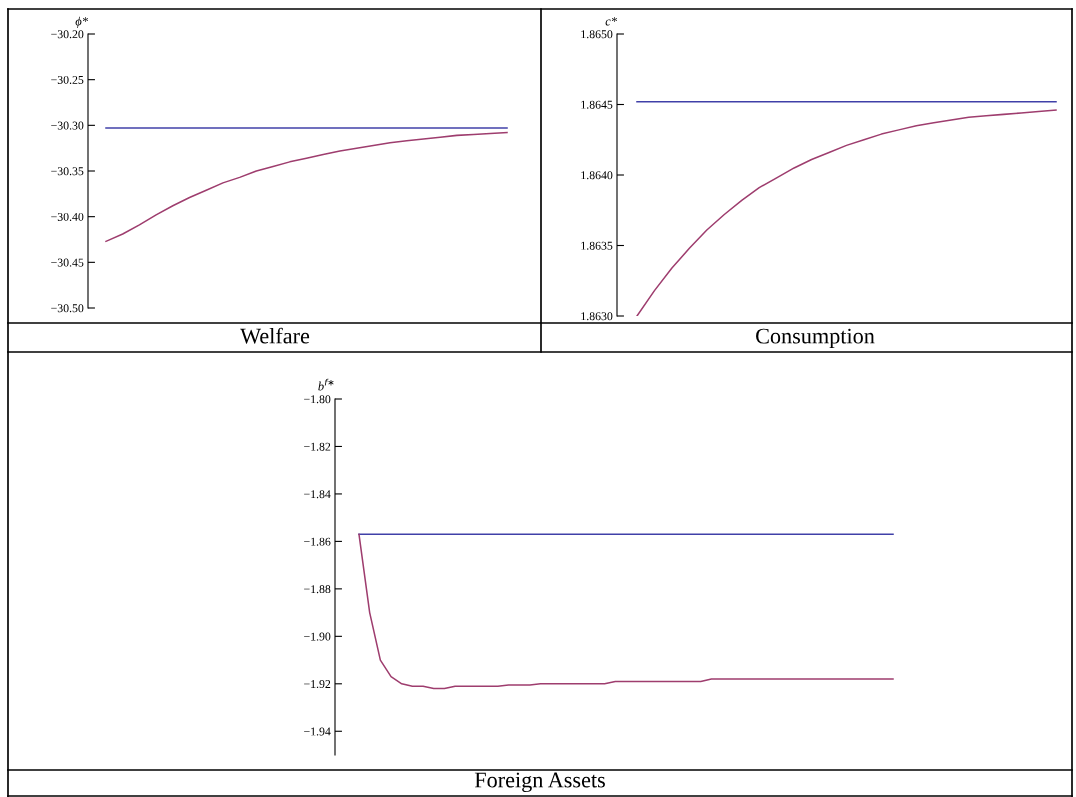 The height and width of the screenshot is (797, 1076). What do you see at coordinates (317, 399) in the screenshot?
I see `y-tick-label: −1.80` at bounding box center [317, 399].